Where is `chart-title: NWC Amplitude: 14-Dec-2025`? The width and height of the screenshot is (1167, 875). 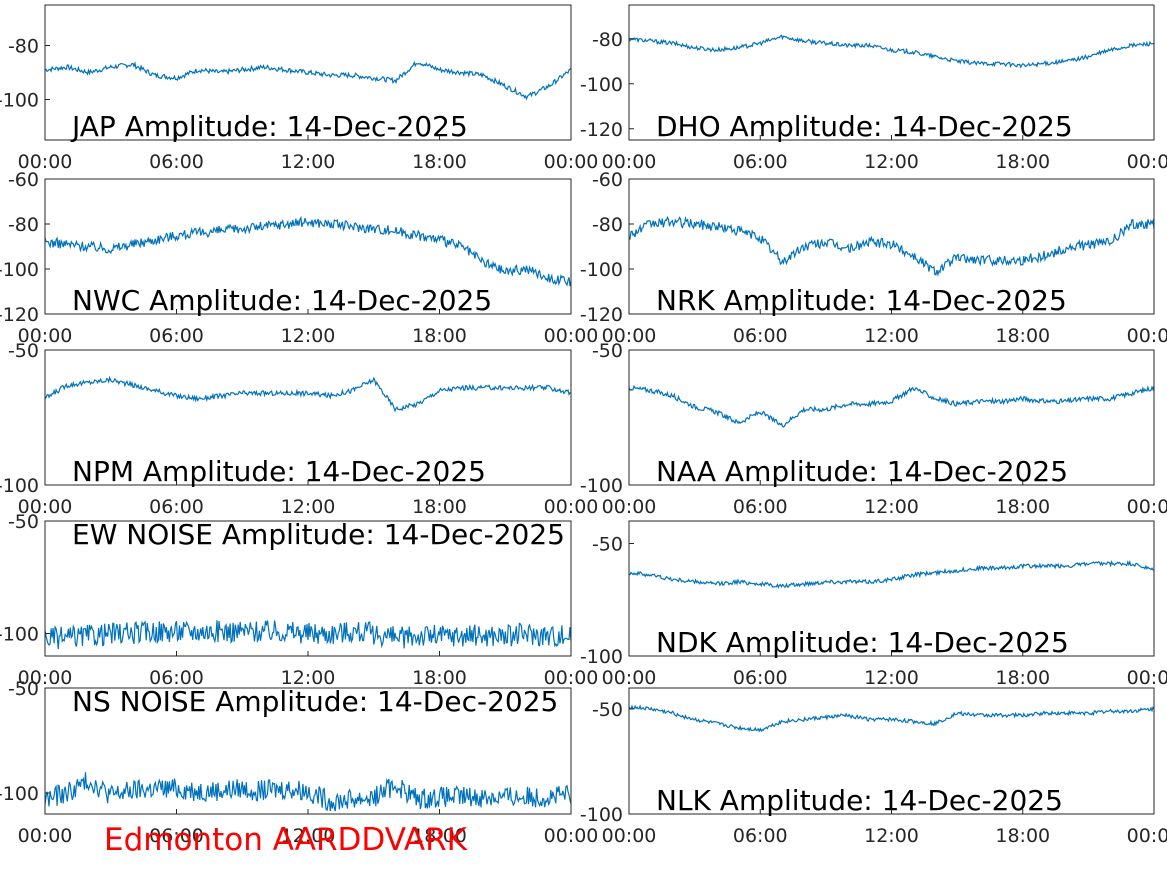
chart-title: NWC Amplitude: 14-Dec-2025 is located at coordinates (282, 300).